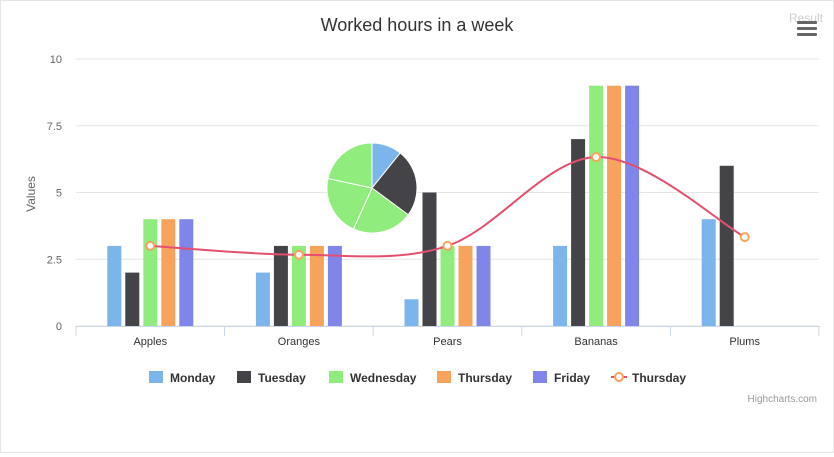 The width and height of the screenshot is (834, 457). I want to click on pie-chart, so click(372, 188).